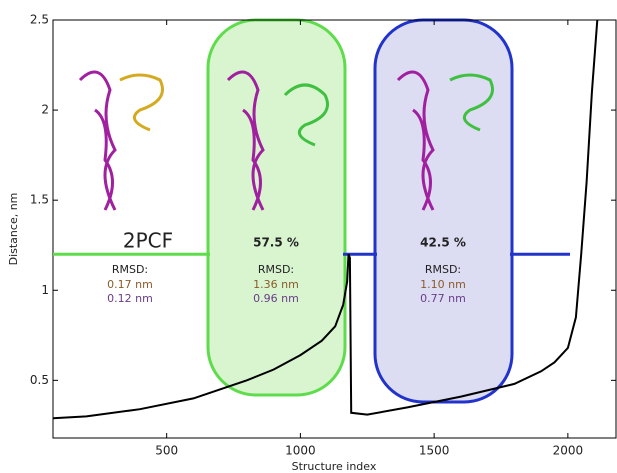 This screenshot has height=473, width=617. I want to click on x-axis-label: Structure index, so click(334, 466).